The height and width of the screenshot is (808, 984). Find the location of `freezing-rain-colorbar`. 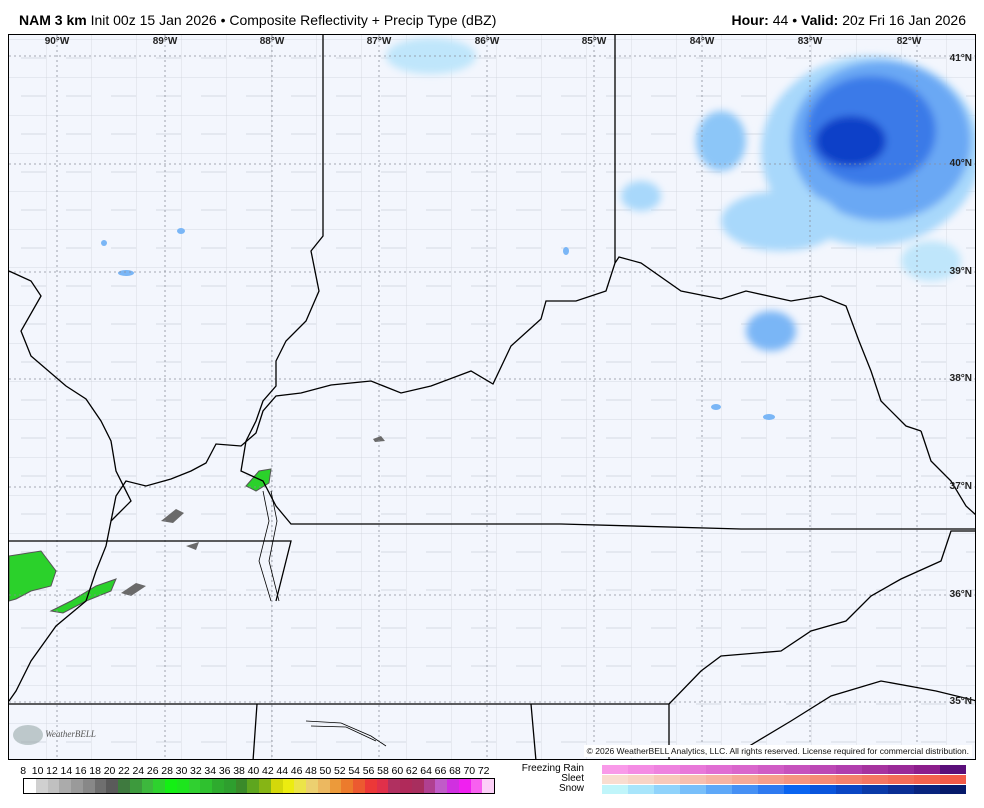

freezing-rain-colorbar is located at coordinates (784, 769).